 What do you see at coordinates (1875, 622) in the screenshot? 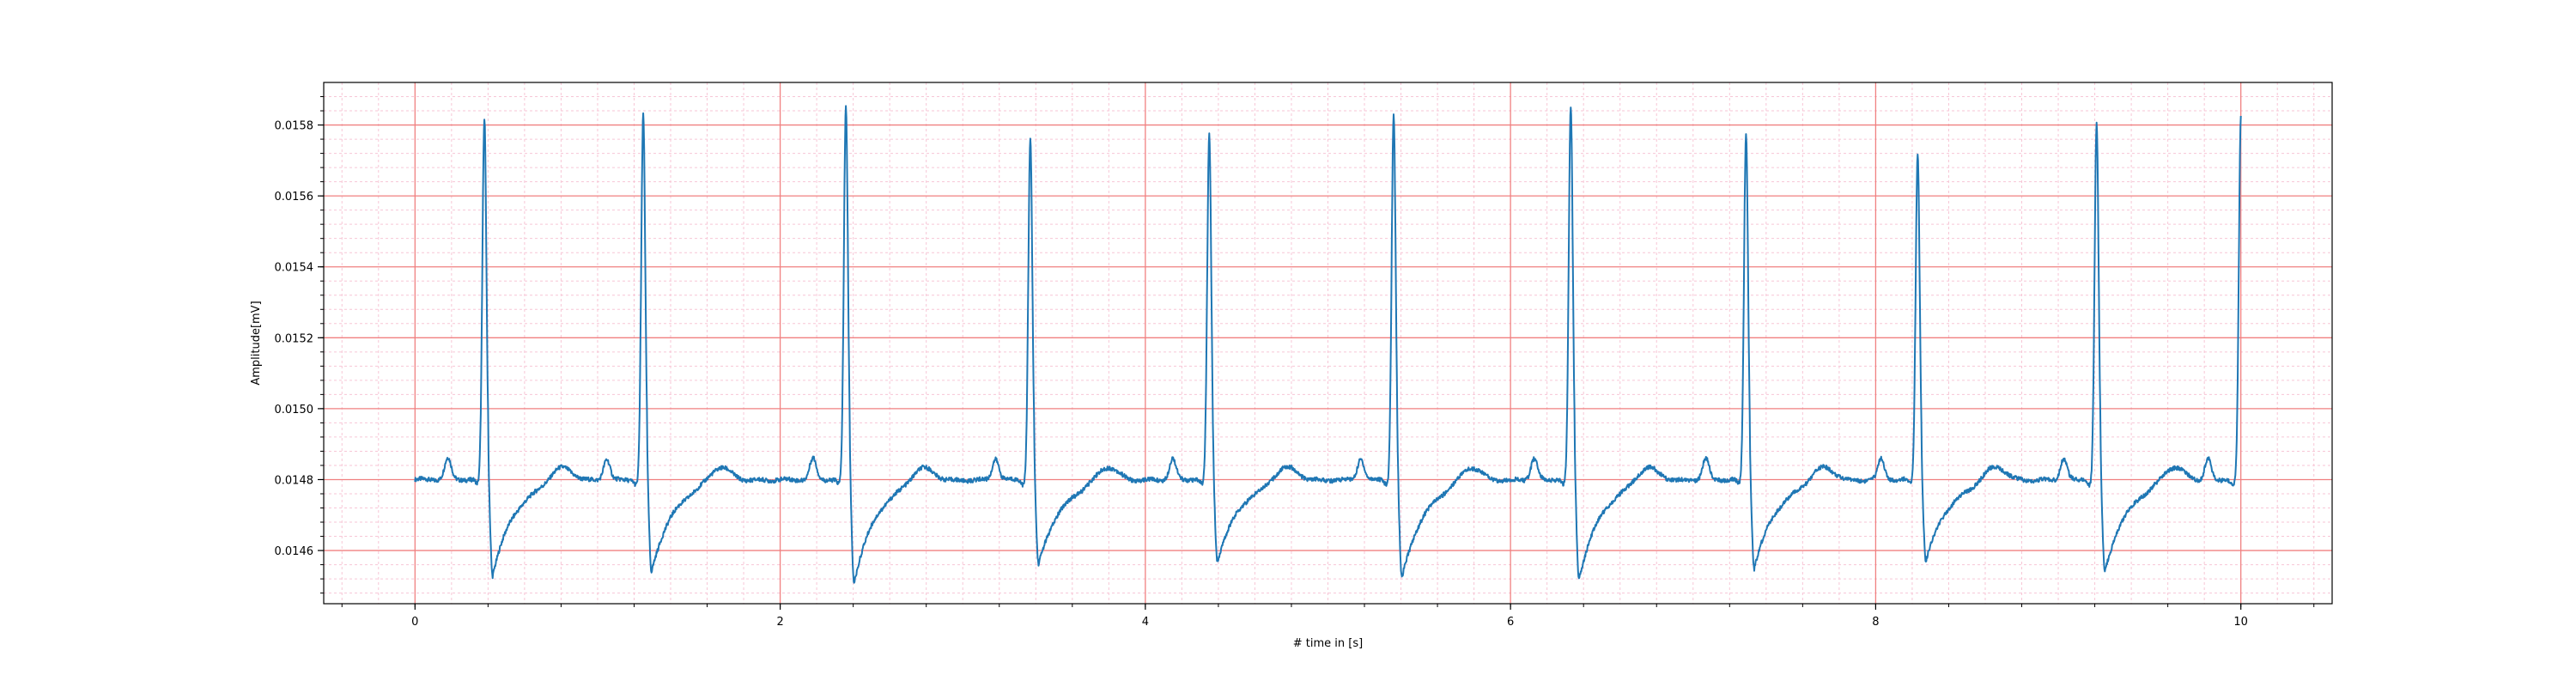
I see `x-tick-label: 8` at bounding box center [1875, 622].